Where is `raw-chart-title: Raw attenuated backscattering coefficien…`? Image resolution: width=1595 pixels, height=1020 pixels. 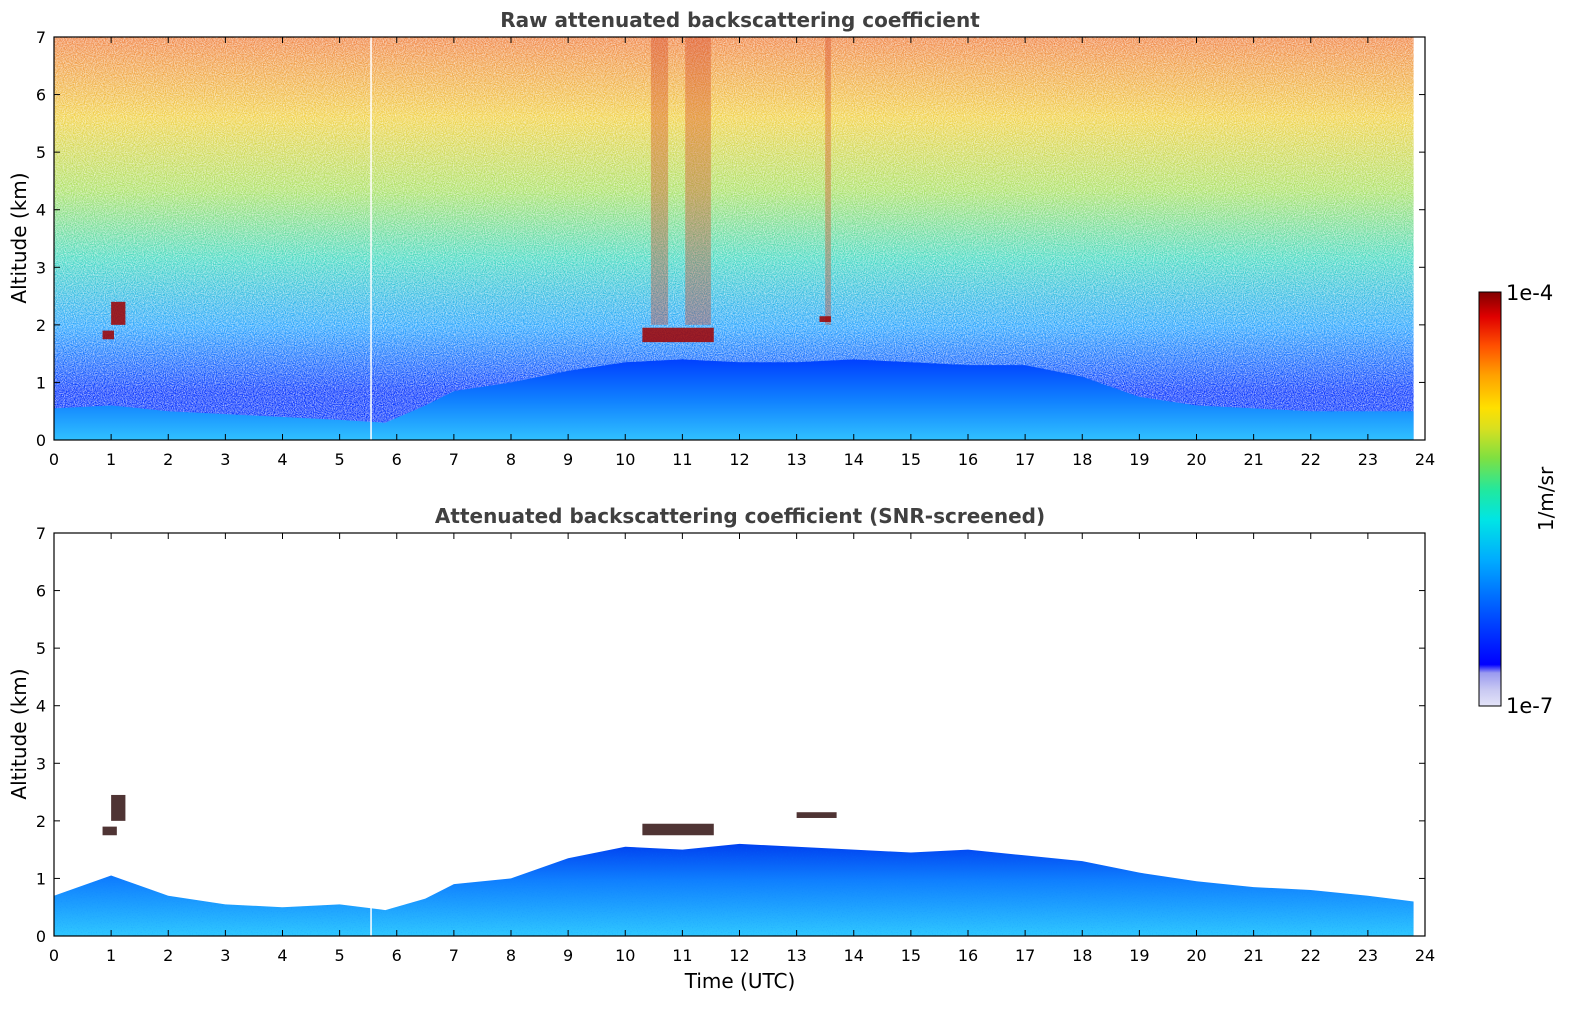 raw-chart-title: Raw attenuated backscattering coefficien… is located at coordinates (740, 20).